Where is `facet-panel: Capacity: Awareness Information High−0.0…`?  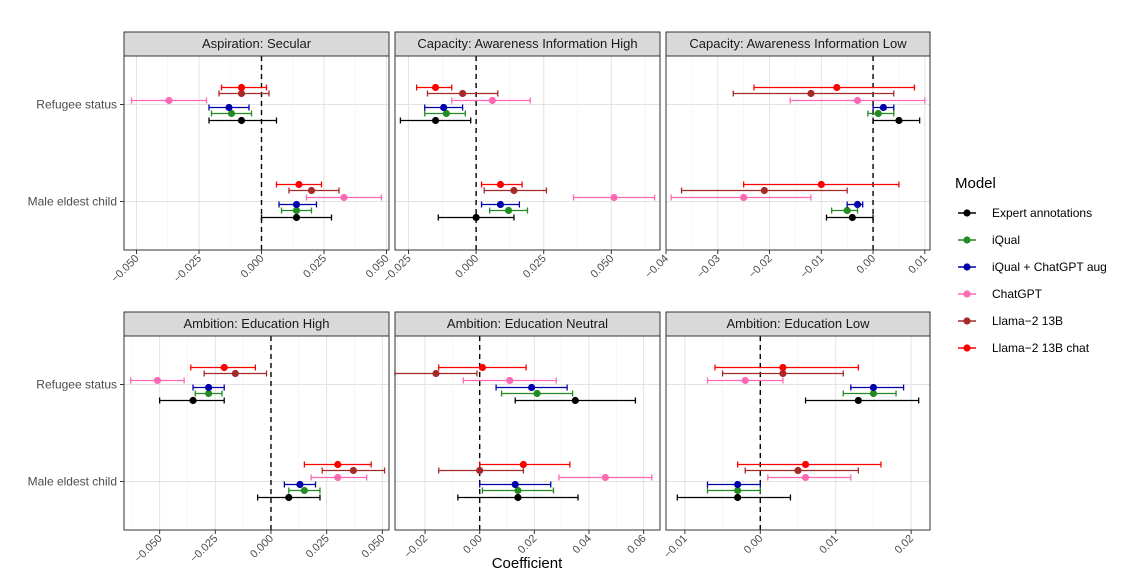 facet-panel: Capacity: Awareness Information High−0.0… is located at coordinates (521, 158).